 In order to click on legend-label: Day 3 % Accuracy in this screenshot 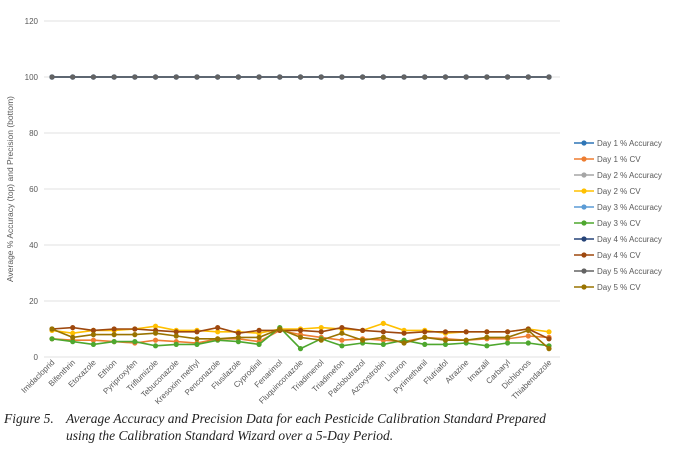, I will do `click(629, 207)`.